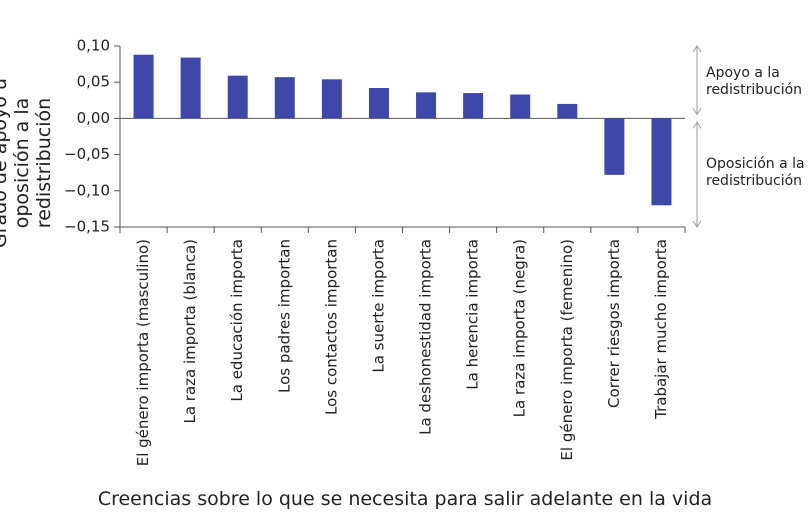 This screenshot has width=810, height=517. I want to click on x-tick-label: Correr riesgos importa, so click(614, 323).